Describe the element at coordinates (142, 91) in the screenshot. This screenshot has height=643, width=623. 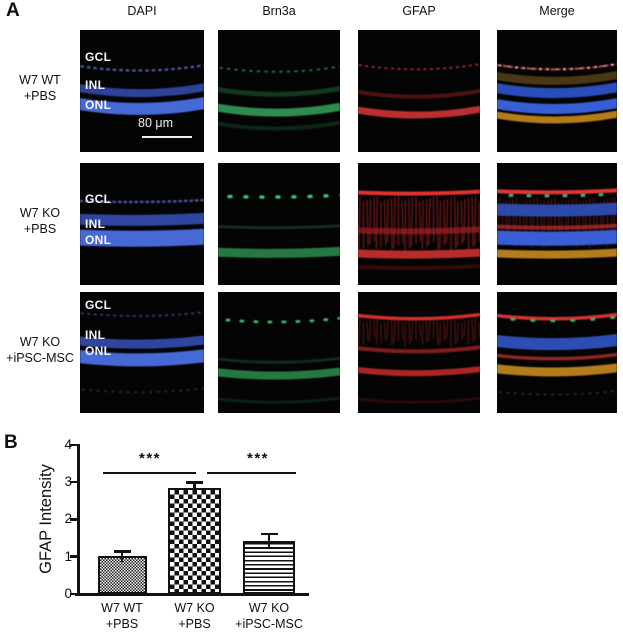
I see `micrograph-dapi-row1: GCL INL ONL 80 μm` at that location.